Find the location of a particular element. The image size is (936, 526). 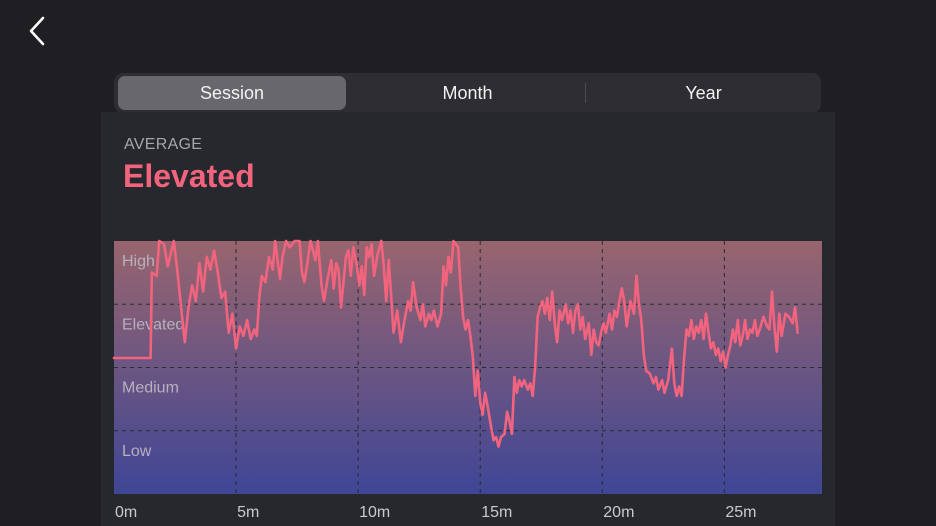

x-tick-label: 20m is located at coordinates (618, 512).